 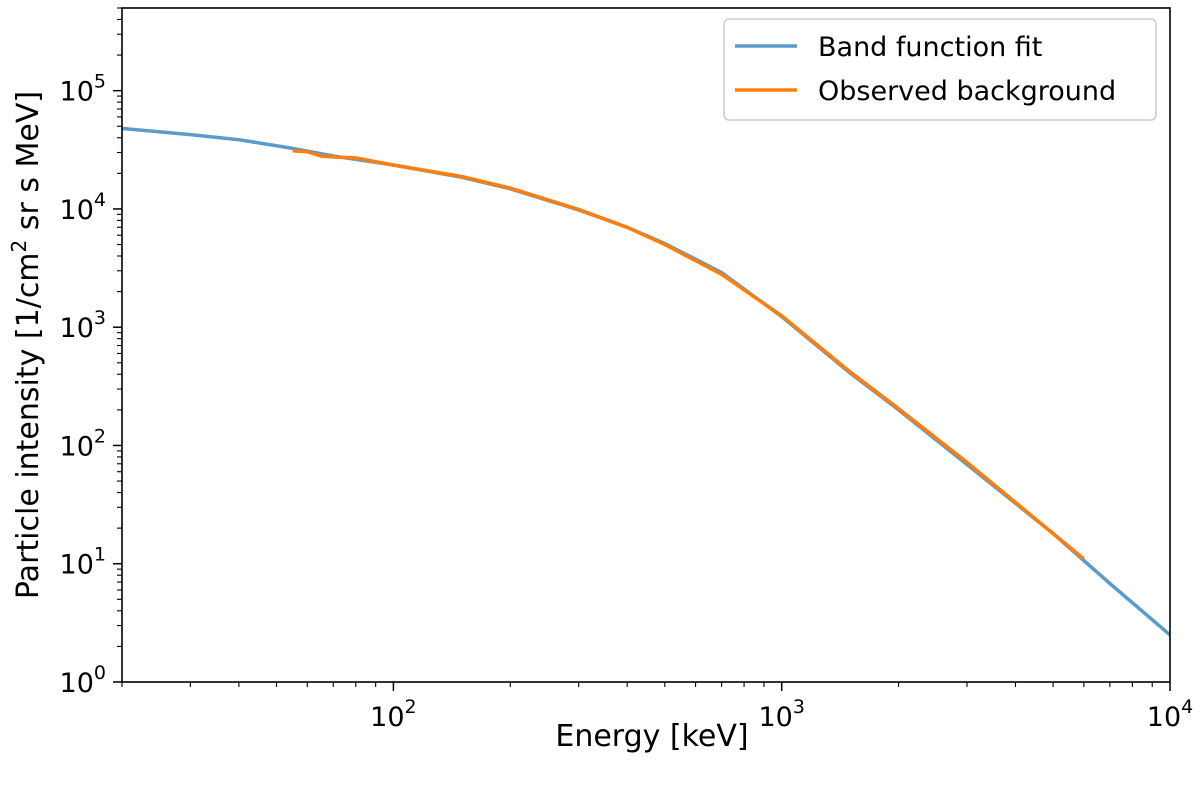 What do you see at coordinates (28, 165) in the screenshot?
I see `y-axis-title-suffix: sr s MeV]` at bounding box center [28, 165].